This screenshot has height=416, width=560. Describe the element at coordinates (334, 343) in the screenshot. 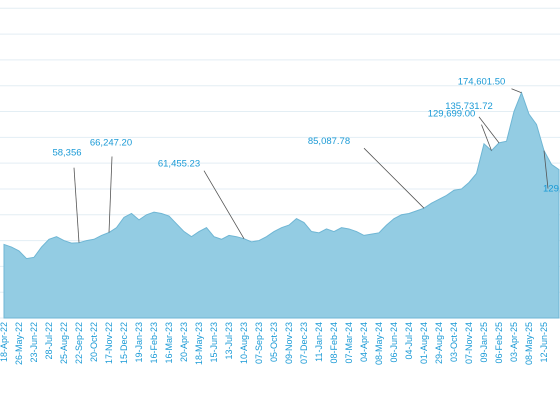

I see `x-tick-label: 08-Feb-24` at that location.